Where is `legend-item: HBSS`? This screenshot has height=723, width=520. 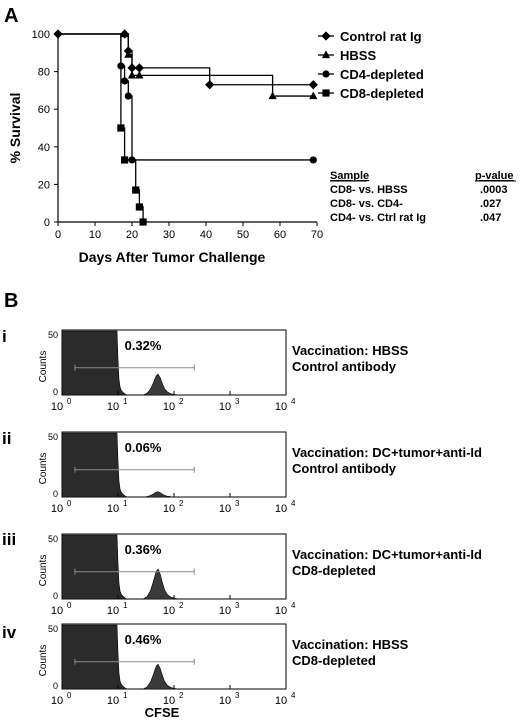
legend-item: HBSS is located at coordinates (347, 55).